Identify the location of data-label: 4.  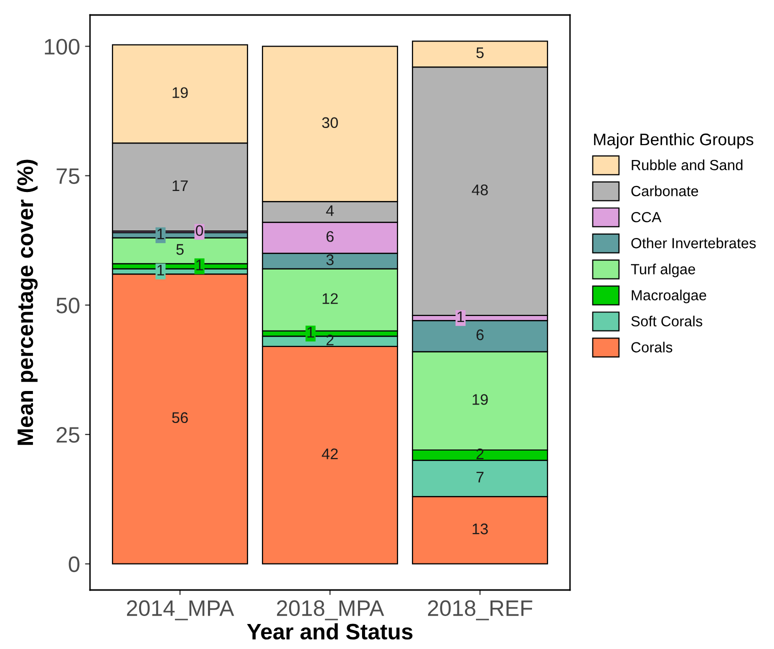
(330, 210).